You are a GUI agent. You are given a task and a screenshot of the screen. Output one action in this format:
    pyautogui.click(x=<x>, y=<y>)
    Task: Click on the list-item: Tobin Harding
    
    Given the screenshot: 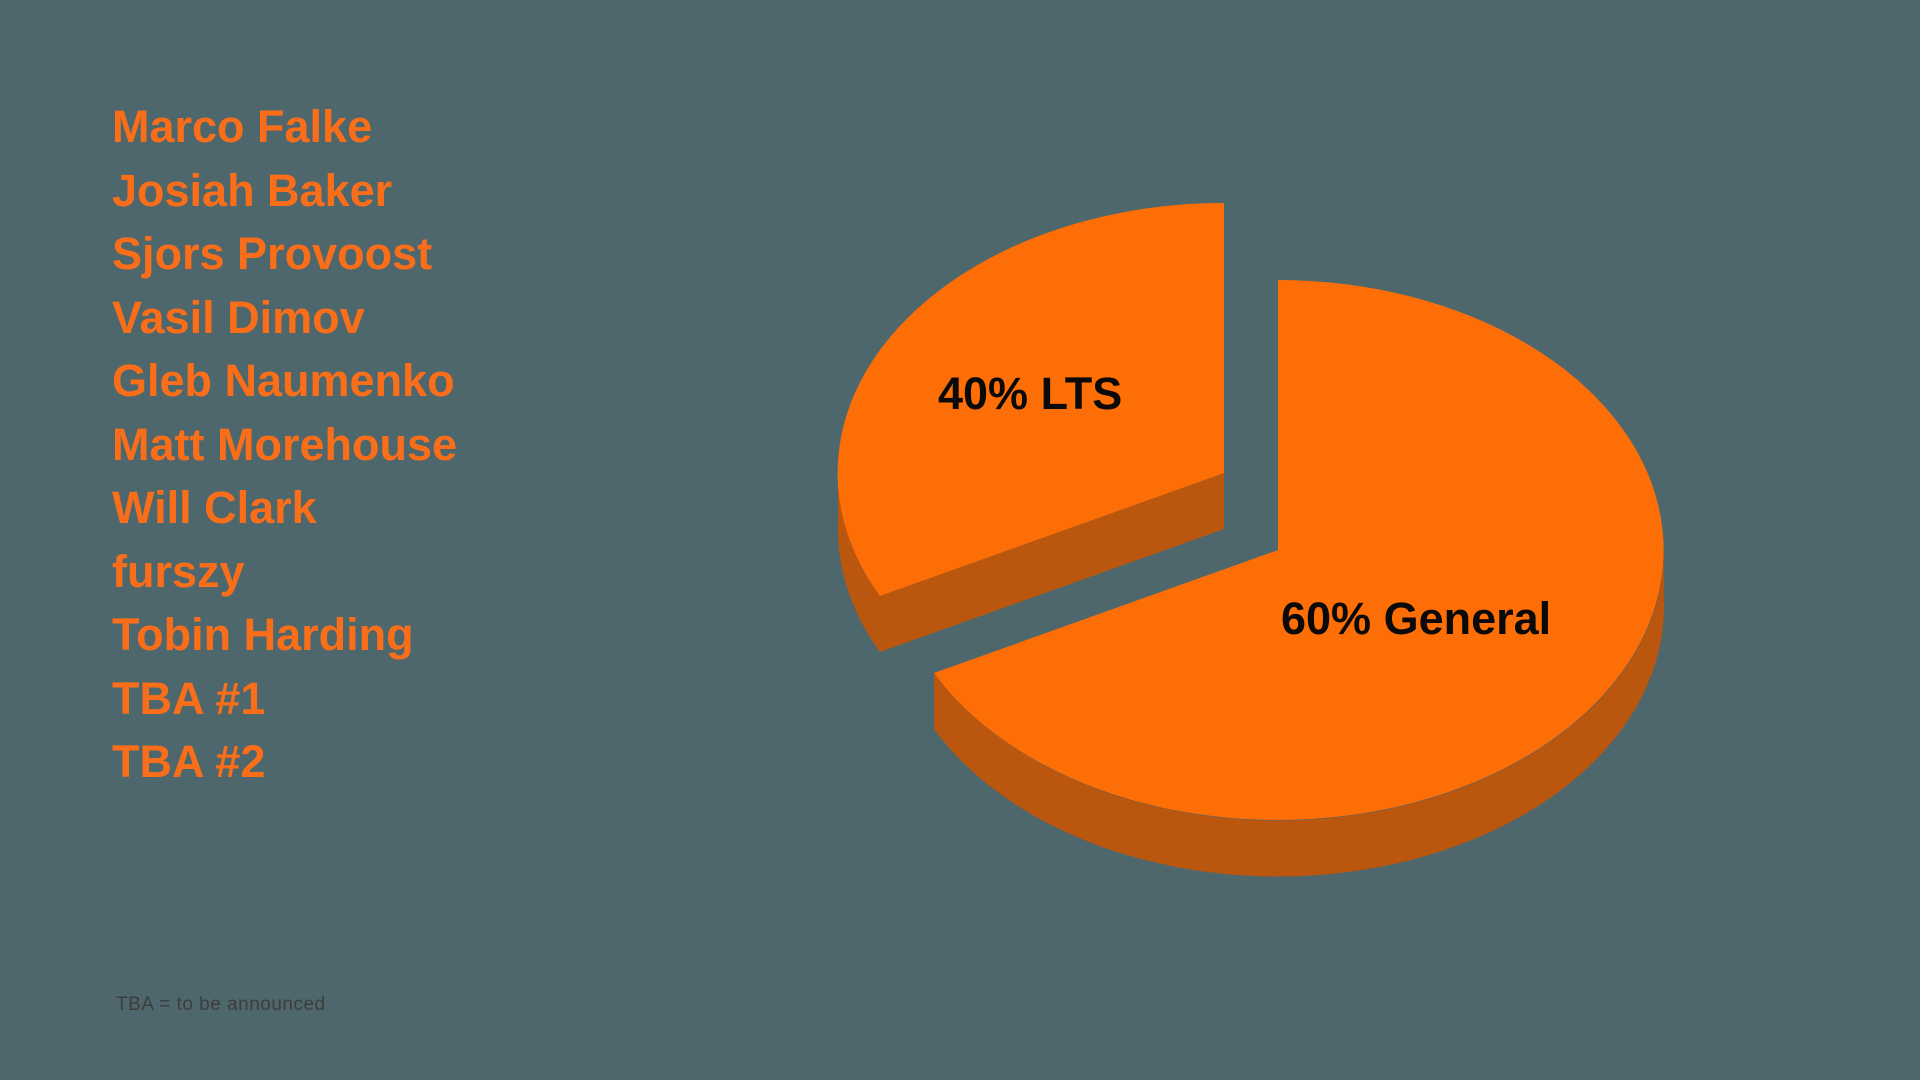 What is the action you would take?
    pyautogui.click(x=263, y=634)
    